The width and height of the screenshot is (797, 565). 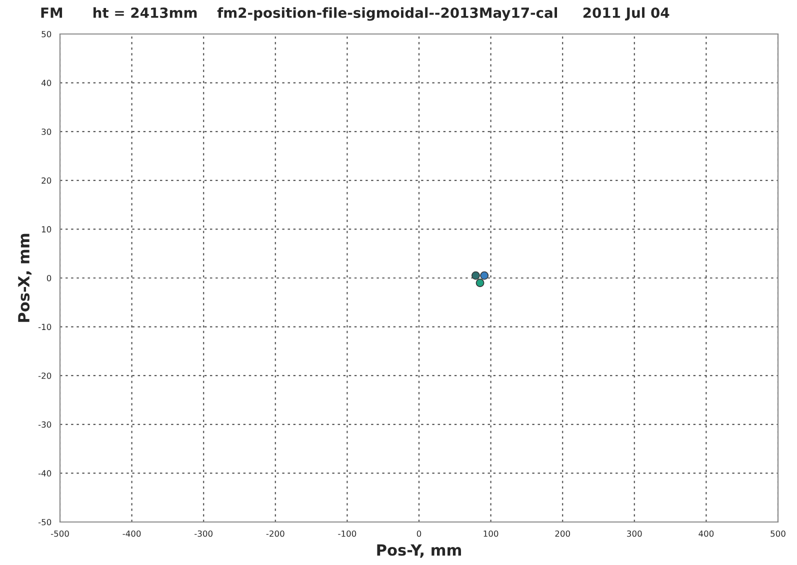 What do you see at coordinates (45, 375) in the screenshot?
I see `y-tick-label: -20` at bounding box center [45, 375].